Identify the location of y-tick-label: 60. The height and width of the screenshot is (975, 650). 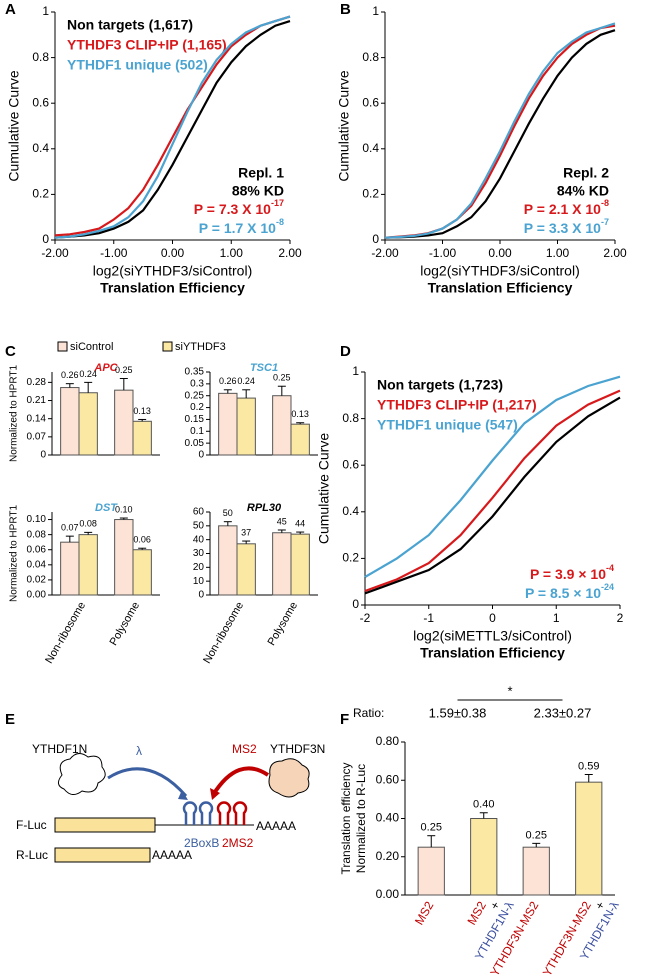
(199, 512).